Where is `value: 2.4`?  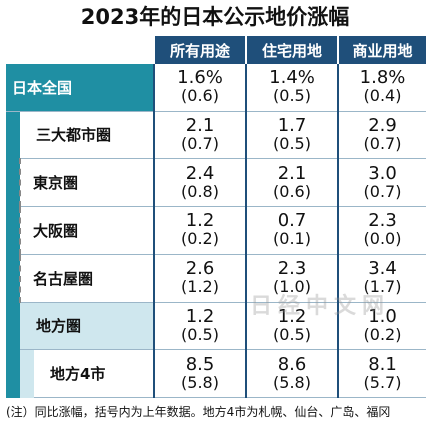
value: 2.4 is located at coordinates (200, 173).